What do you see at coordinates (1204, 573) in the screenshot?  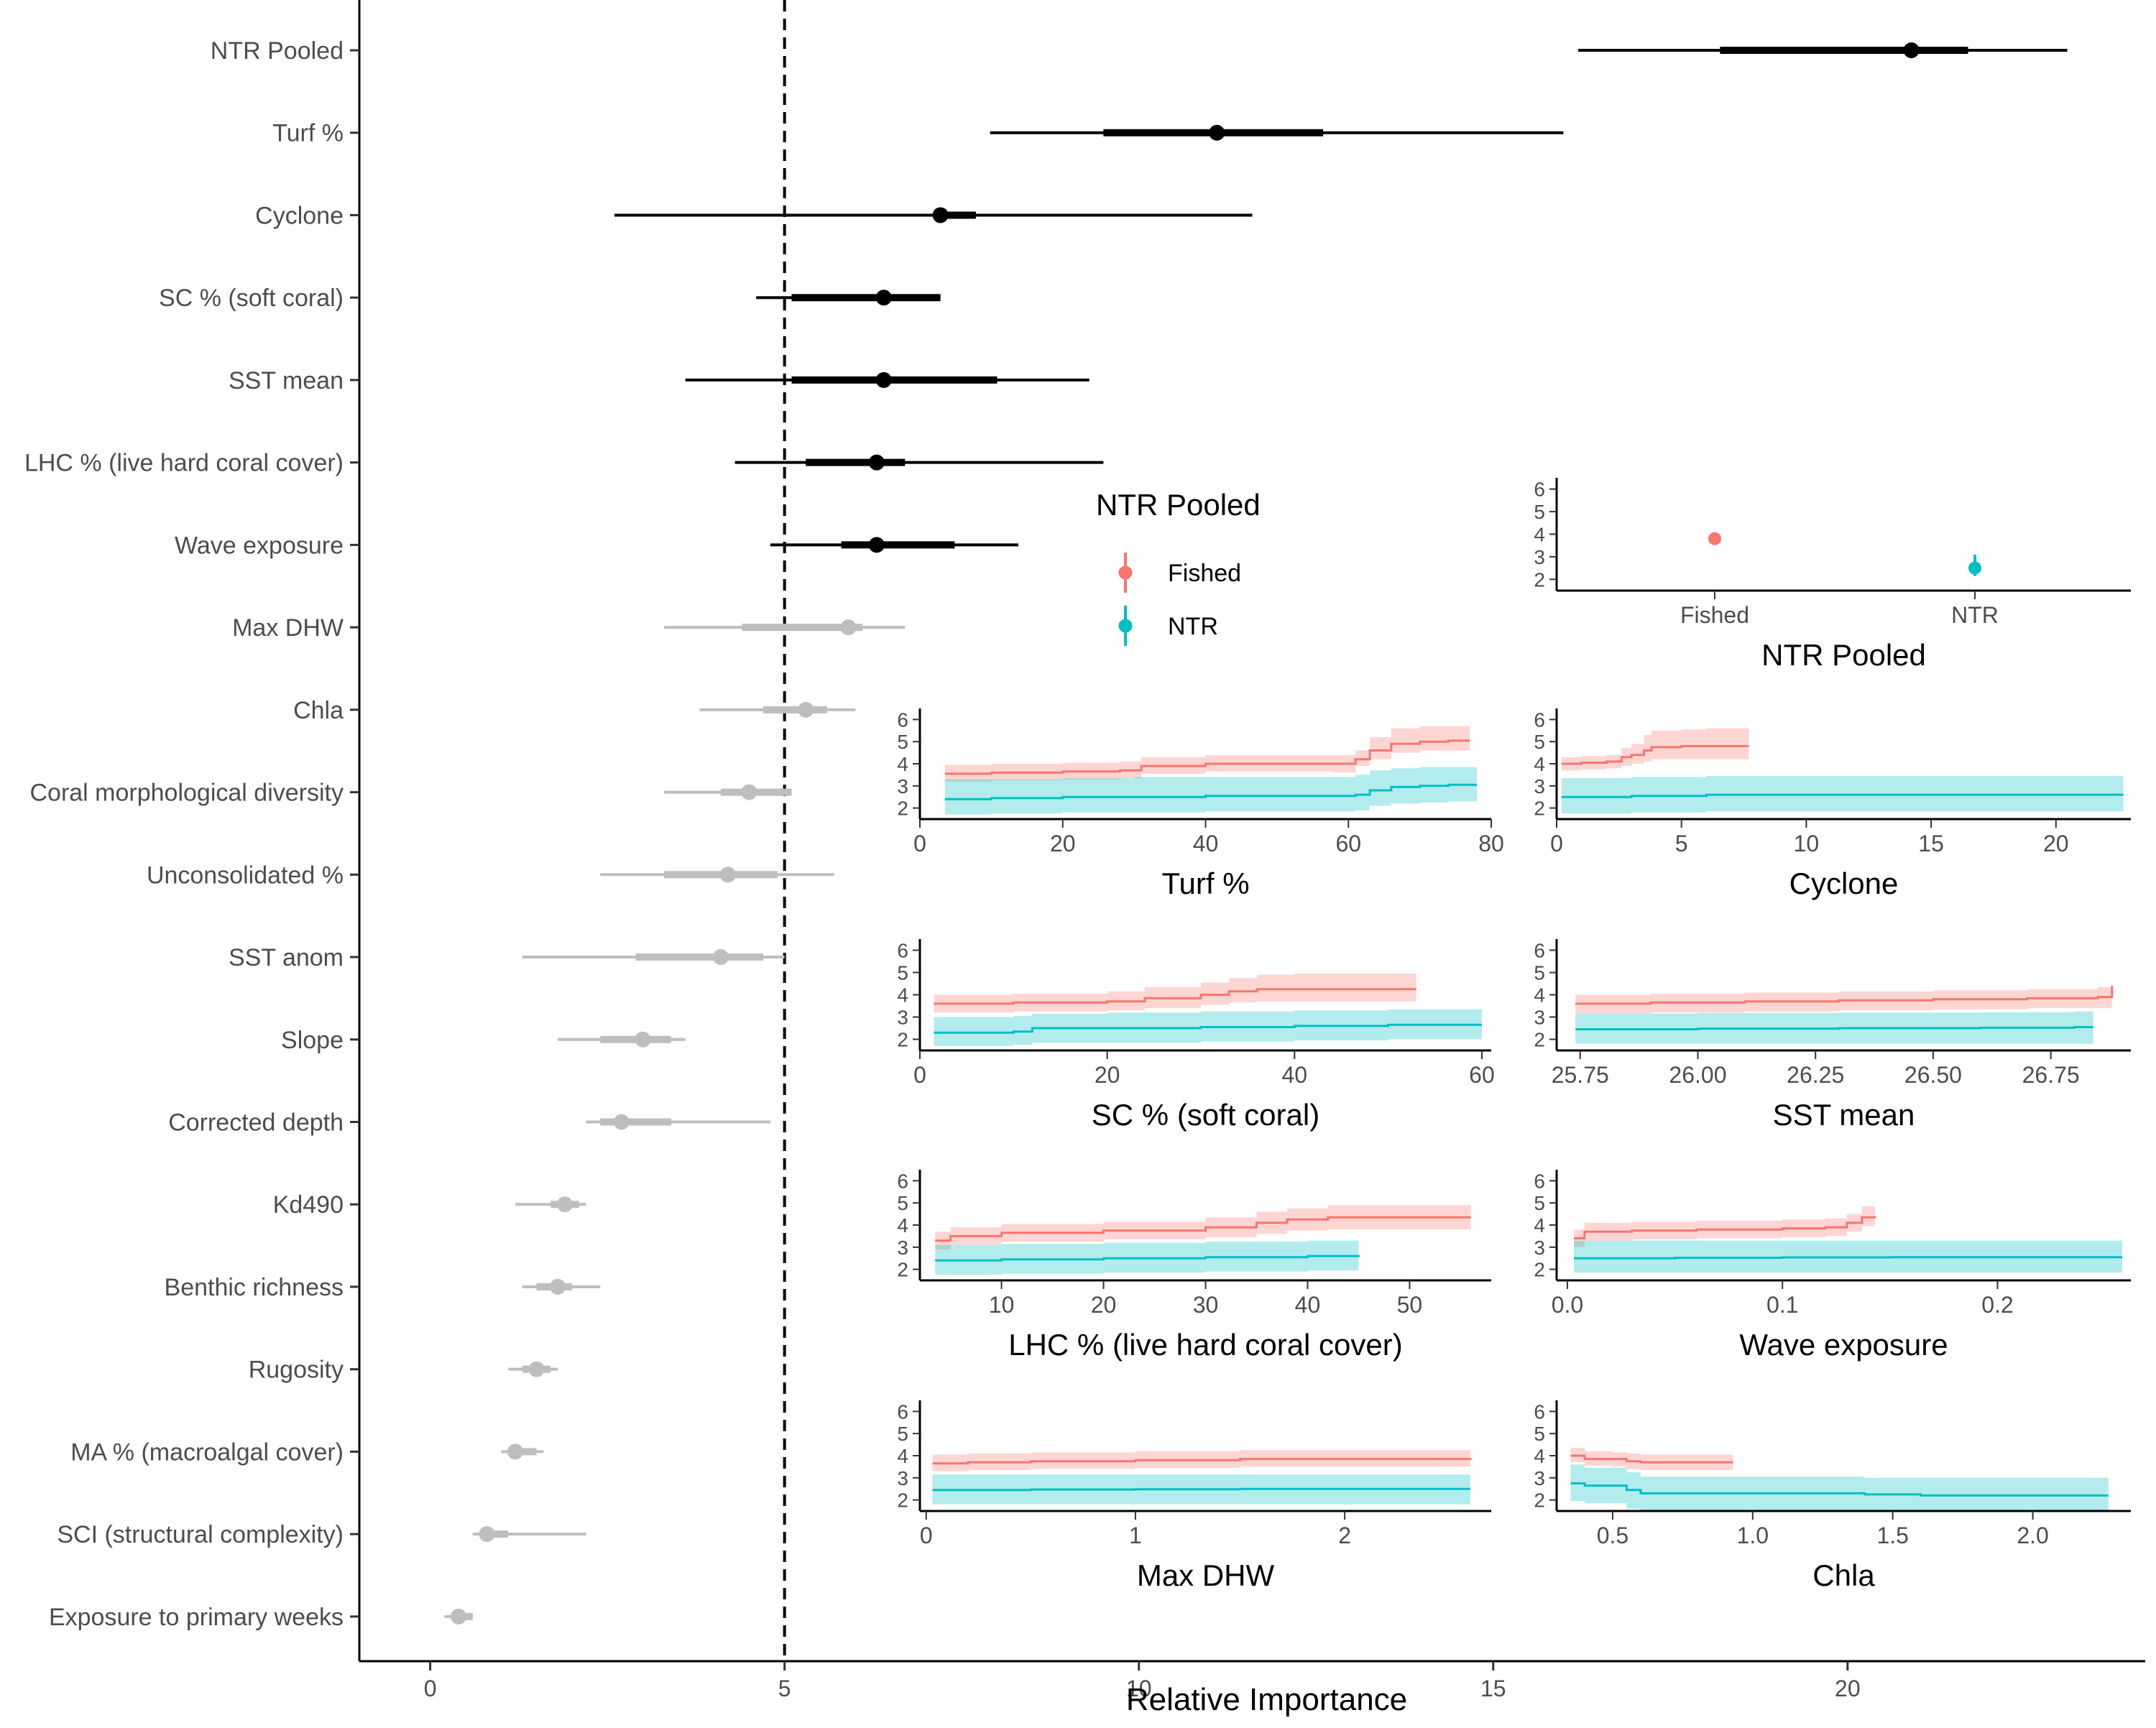 I see `legend-label-fished: Fished` at bounding box center [1204, 573].